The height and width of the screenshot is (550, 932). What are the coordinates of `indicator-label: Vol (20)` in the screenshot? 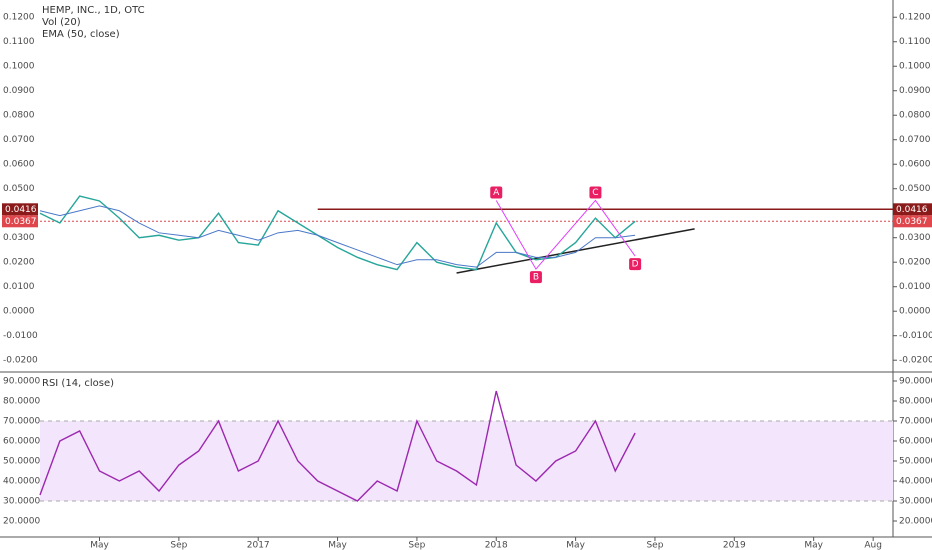 It's located at (61, 22).